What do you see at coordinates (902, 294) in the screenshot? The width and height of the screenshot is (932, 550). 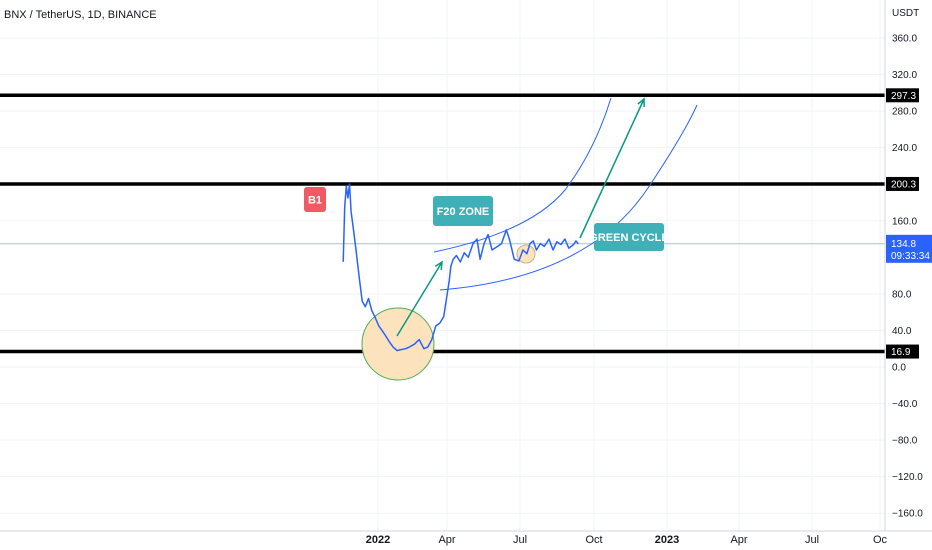 I see `y-tick-label: 80.0` at bounding box center [902, 294].